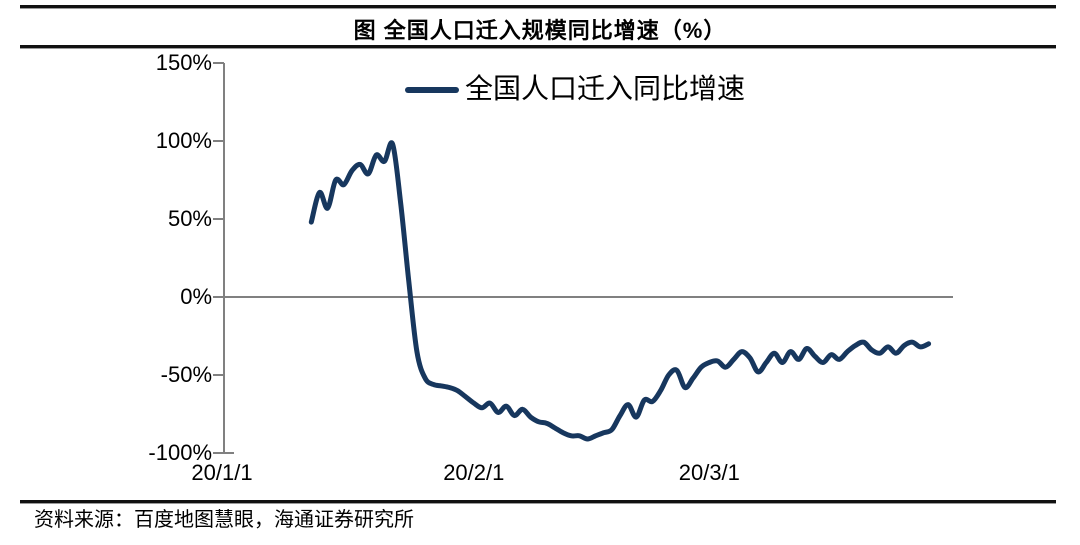 The image size is (1080, 545). I want to click on y-tick-label: -50%, so click(186, 374).